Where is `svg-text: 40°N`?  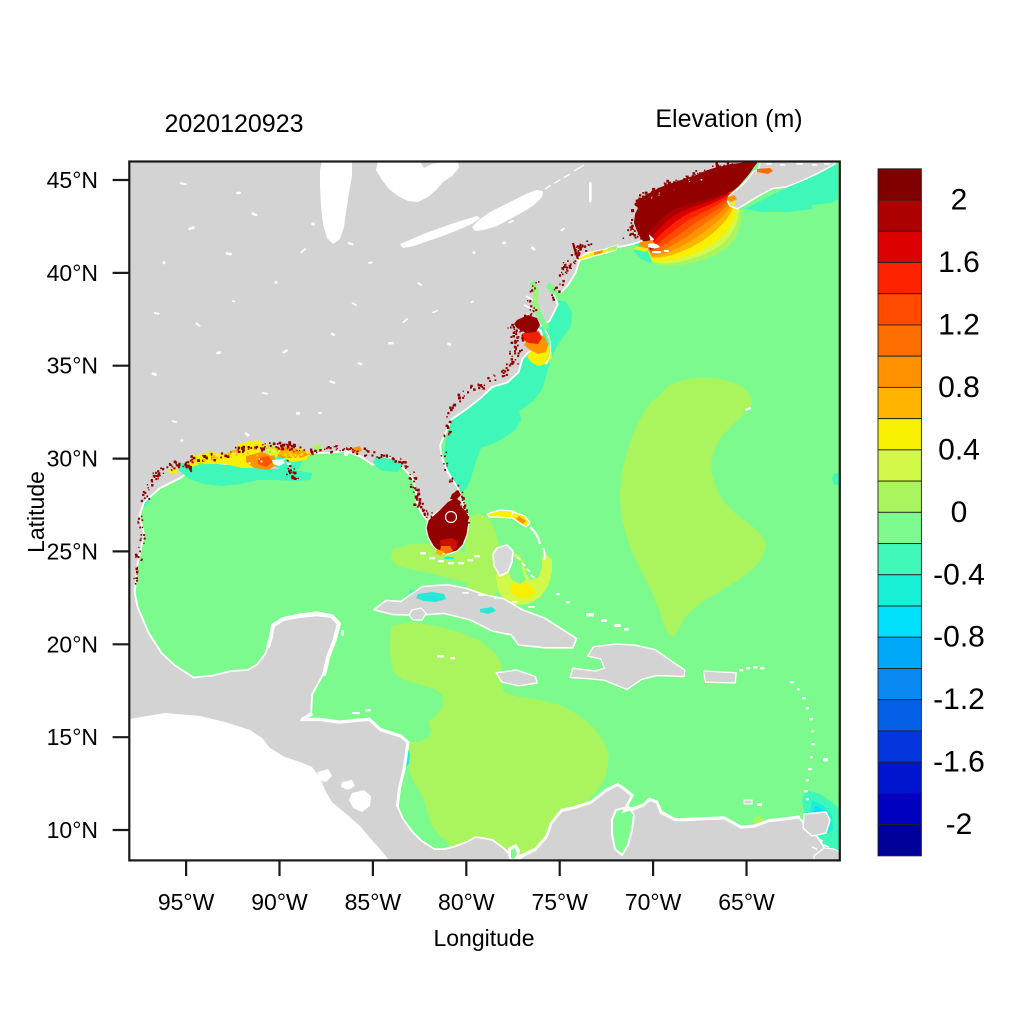
svg-text: 40°N is located at coordinates (72, 273).